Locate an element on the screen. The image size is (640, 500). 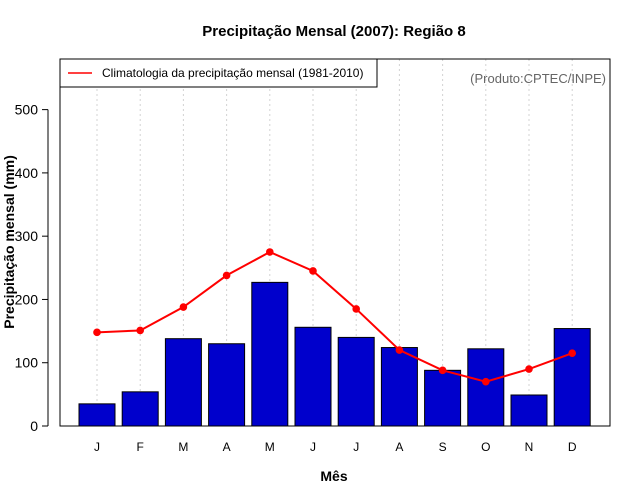
x-axis-label: Mês is located at coordinates (333, 476).